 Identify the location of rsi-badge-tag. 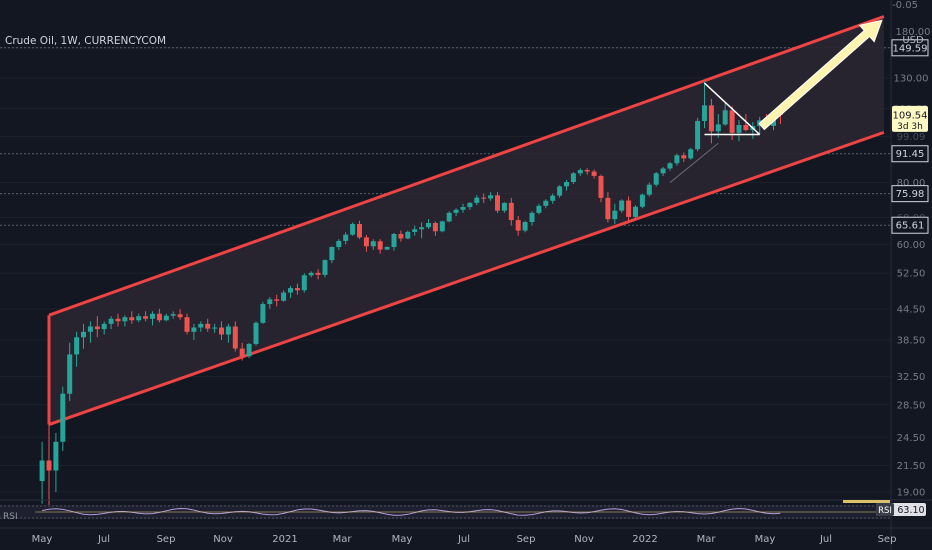
(885, 509).